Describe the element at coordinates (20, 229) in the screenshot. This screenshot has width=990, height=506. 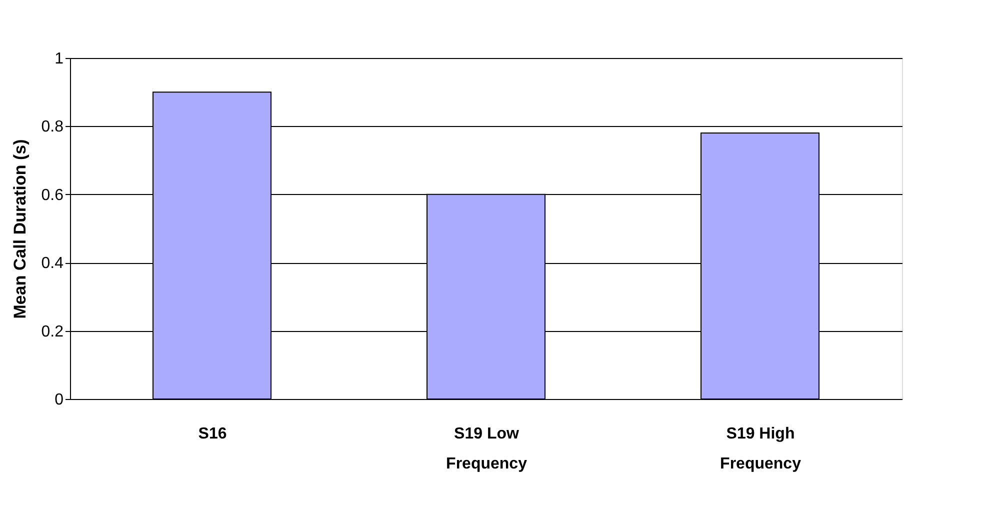
I see `y-axis-title: Mean Call Duration (s)` at that location.